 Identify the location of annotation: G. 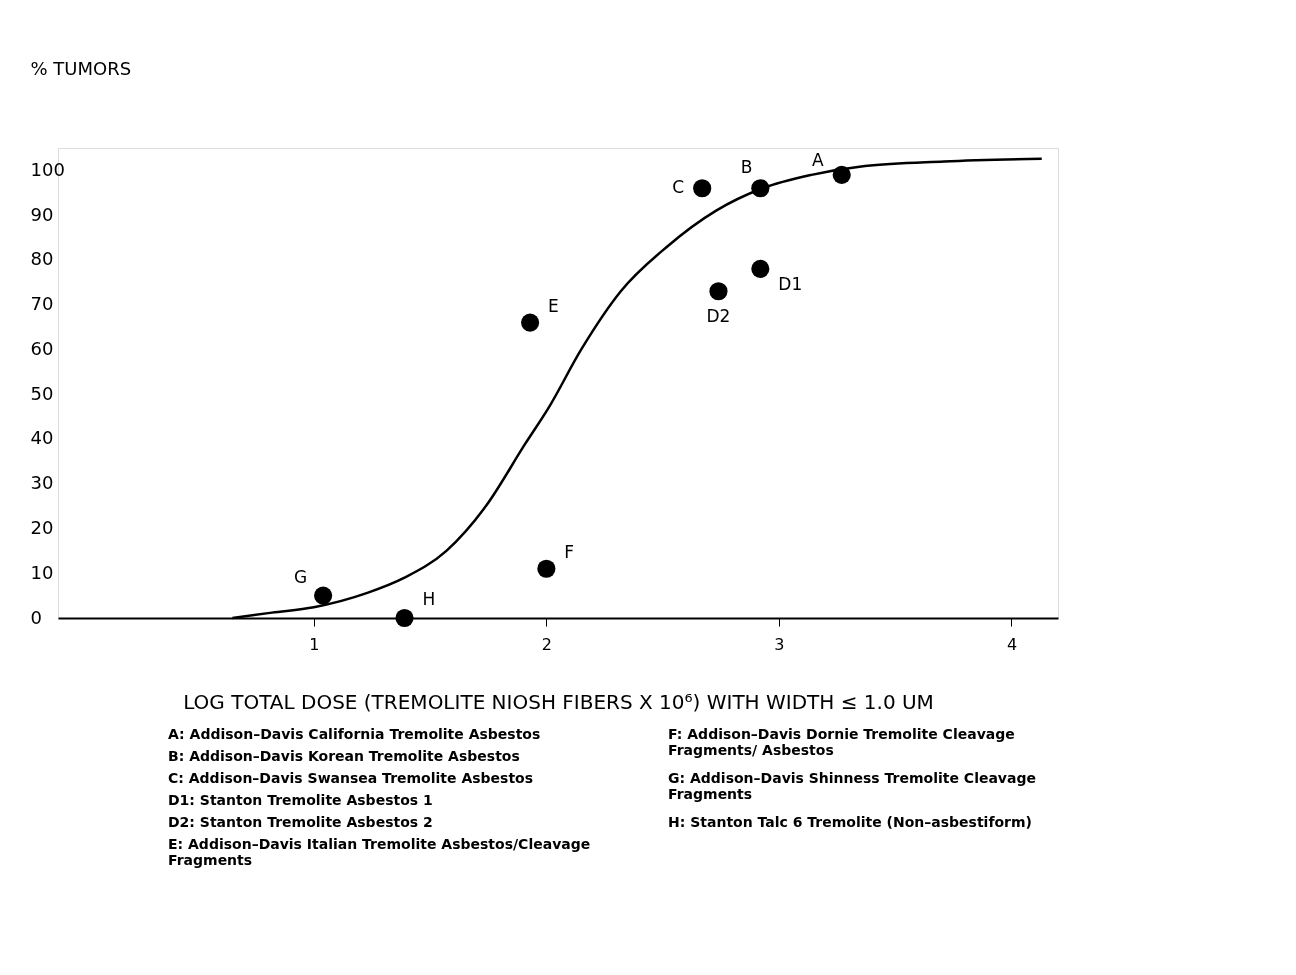
(300, 576).